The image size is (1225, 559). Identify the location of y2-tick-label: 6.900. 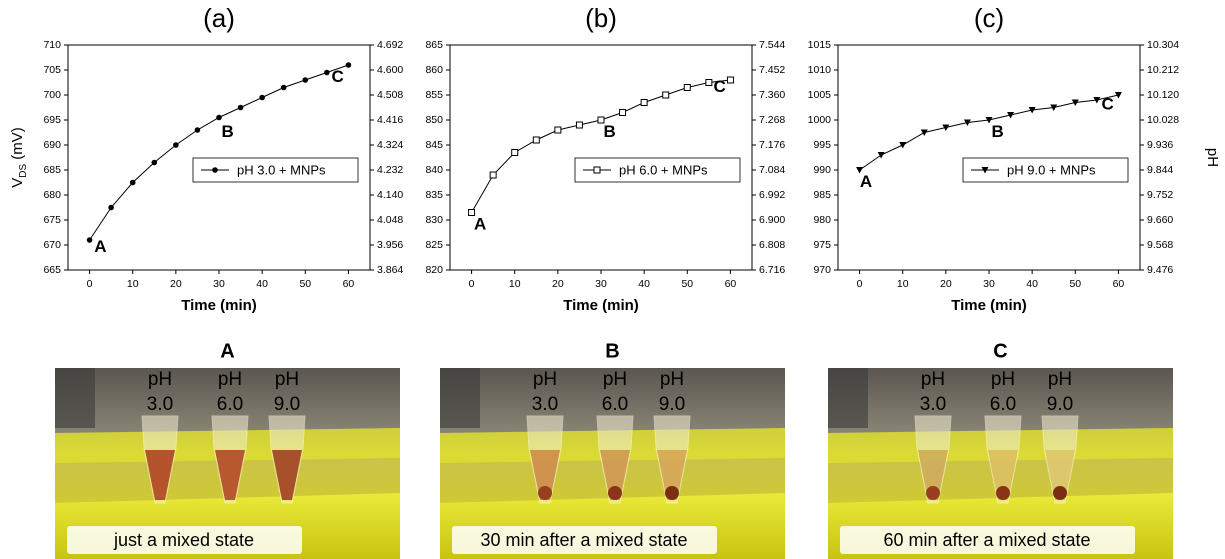
(772, 220).